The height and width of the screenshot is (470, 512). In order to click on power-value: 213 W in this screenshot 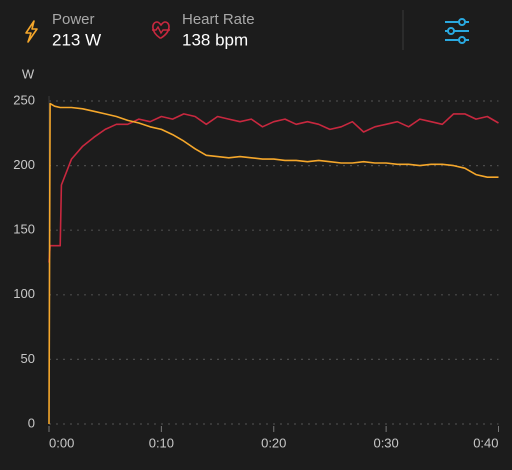, I will do `click(76, 39)`.